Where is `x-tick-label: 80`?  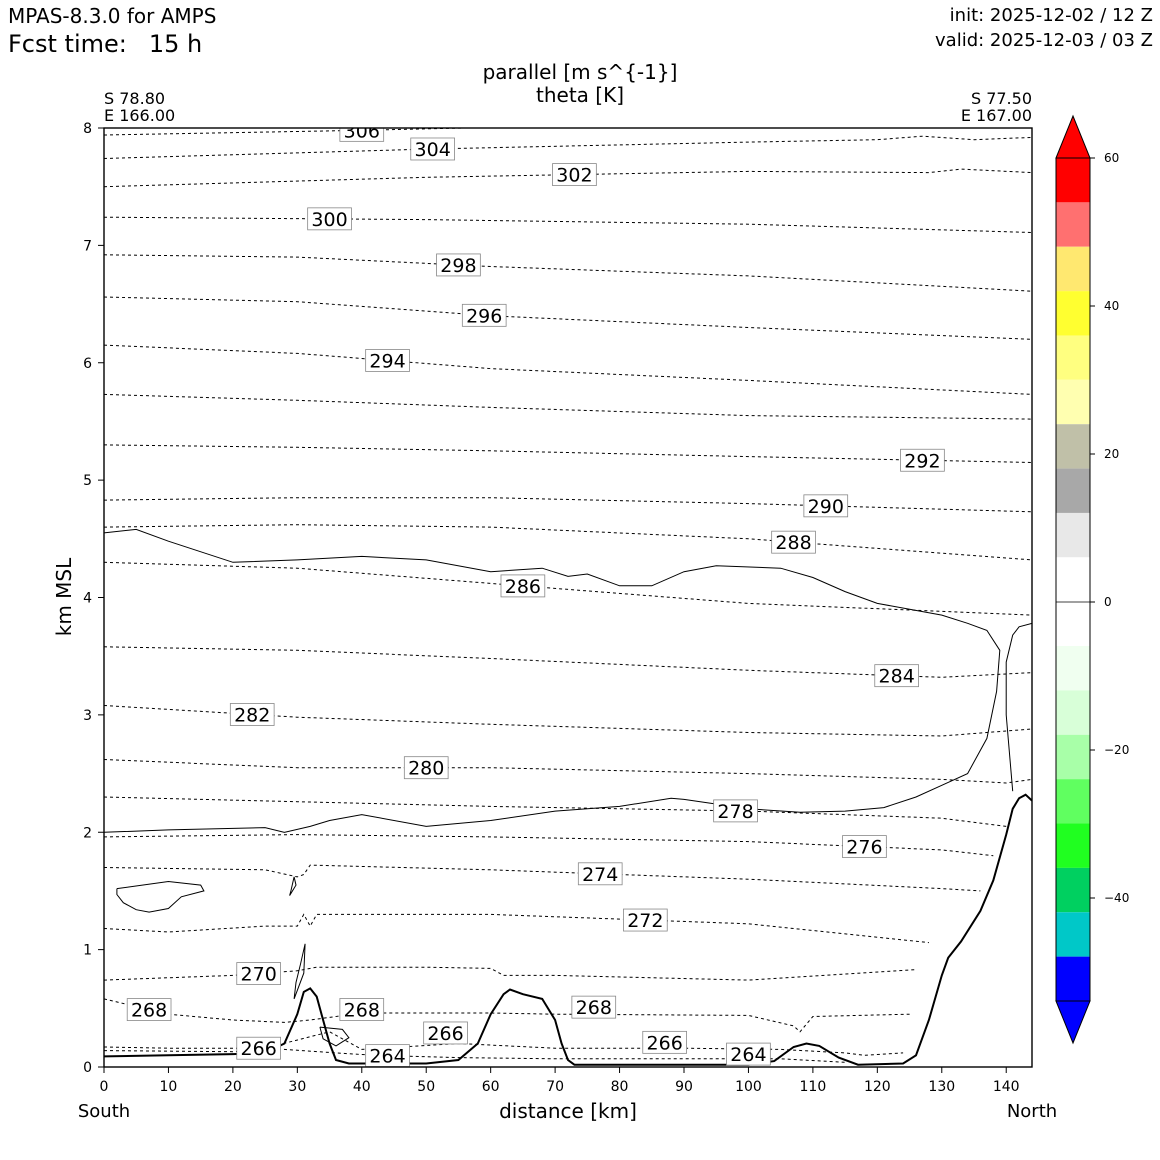 x-tick-label: 80 is located at coordinates (620, 1087).